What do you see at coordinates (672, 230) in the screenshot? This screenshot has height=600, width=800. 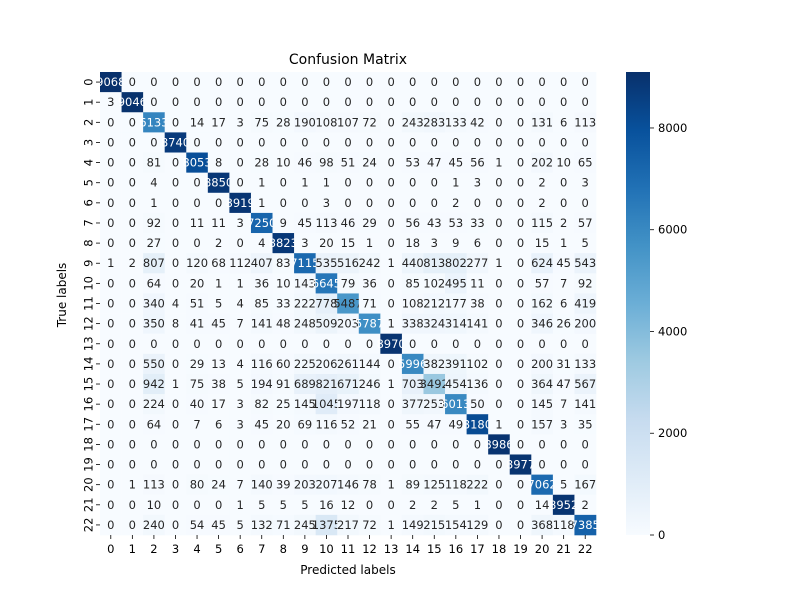 I see `colorbar-tick-label: 6000` at bounding box center [672, 230].